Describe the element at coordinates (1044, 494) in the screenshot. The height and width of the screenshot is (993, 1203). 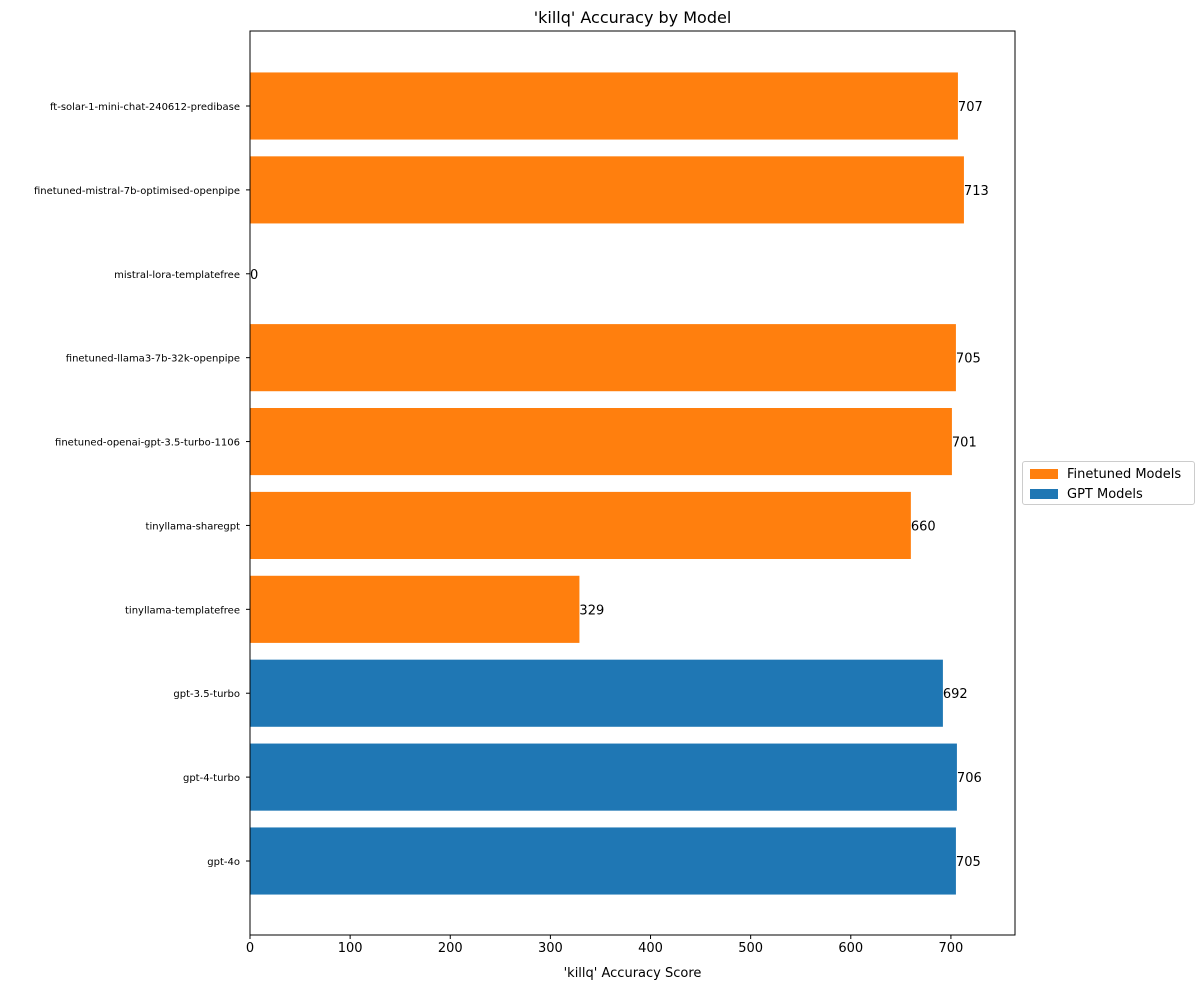
I see `legend-swatch-gpt` at that location.